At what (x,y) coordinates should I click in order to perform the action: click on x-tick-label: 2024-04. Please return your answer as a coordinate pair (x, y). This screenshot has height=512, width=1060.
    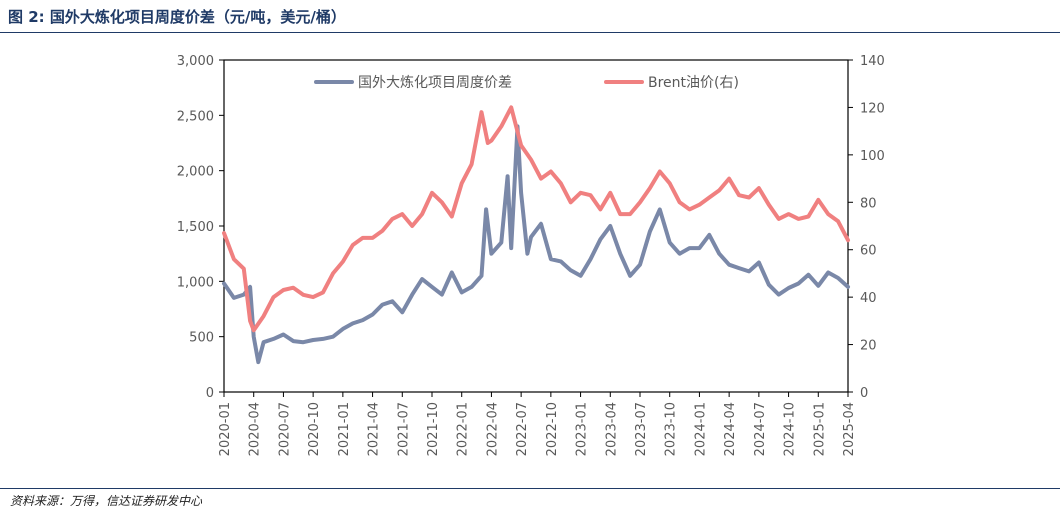
    Looking at the image, I should click on (730, 429).